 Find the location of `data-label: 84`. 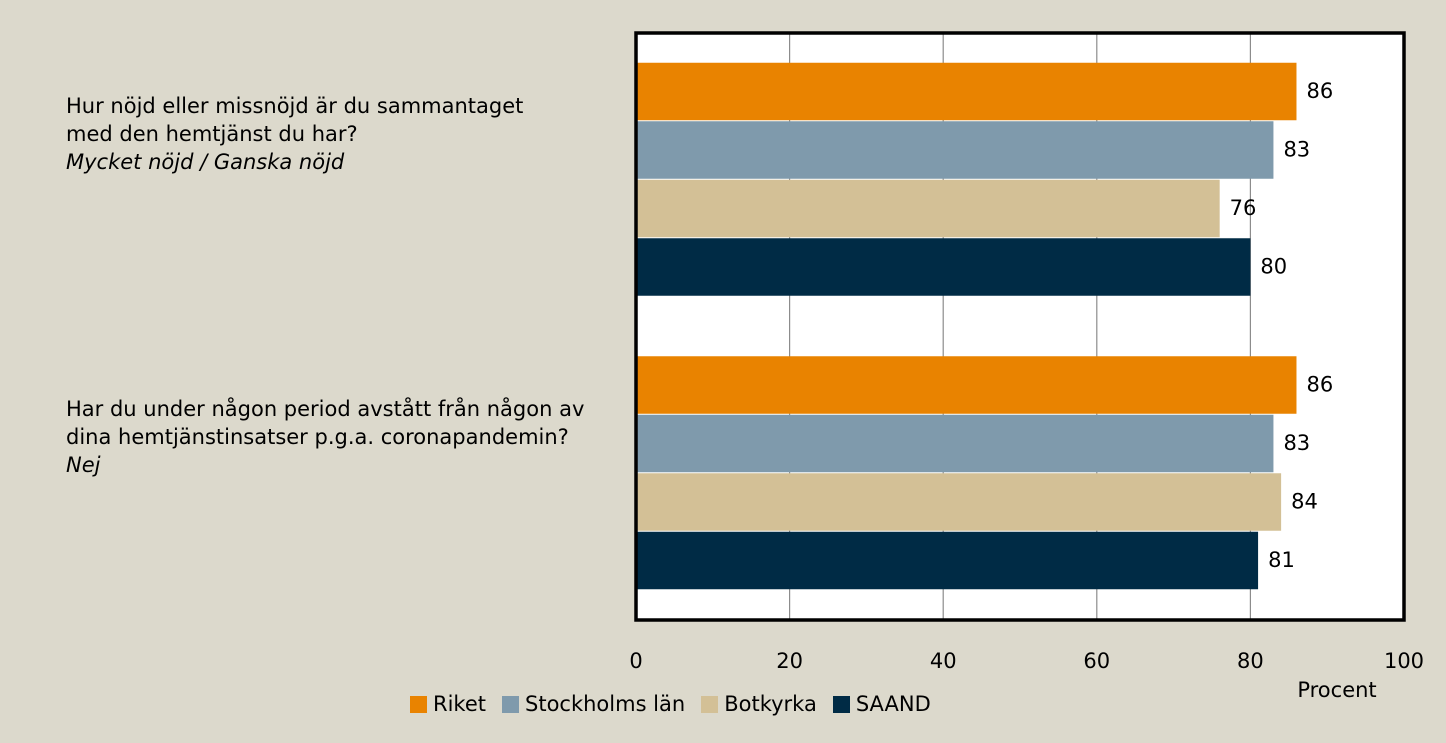

data-label: 84 is located at coordinates (1304, 502).